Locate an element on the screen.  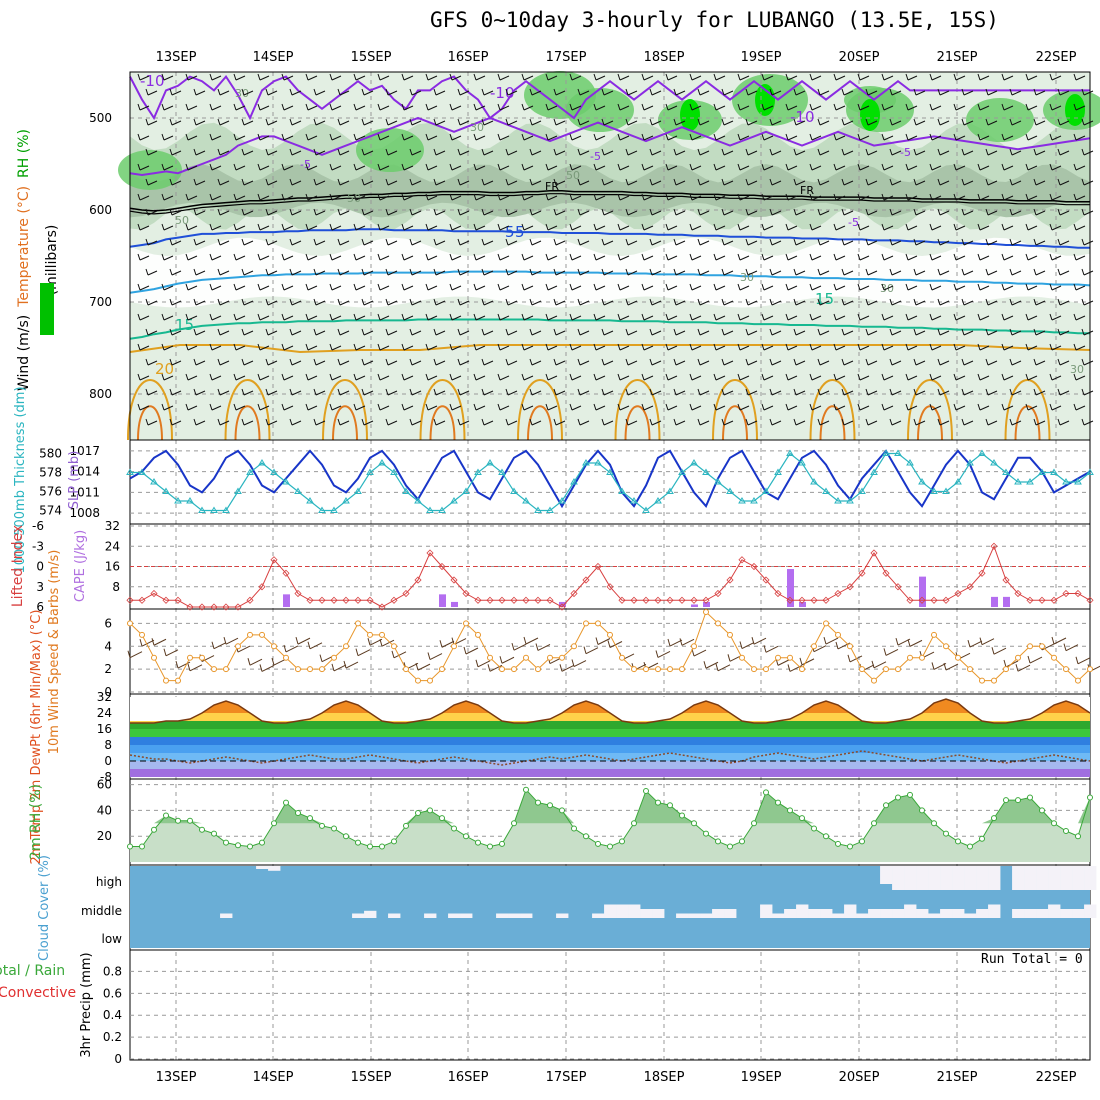
date-label-top: 19SEP is located at coordinates (761, 57).